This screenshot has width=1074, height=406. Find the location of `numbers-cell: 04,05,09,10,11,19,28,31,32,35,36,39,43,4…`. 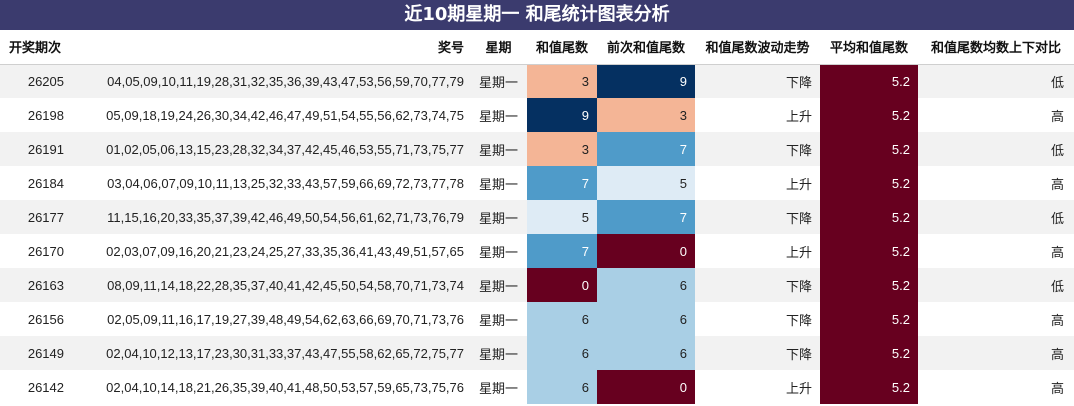

numbers-cell: 04,05,09,10,11,19,28,31,32,35,36,39,43,4… is located at coordinates (270, 81).